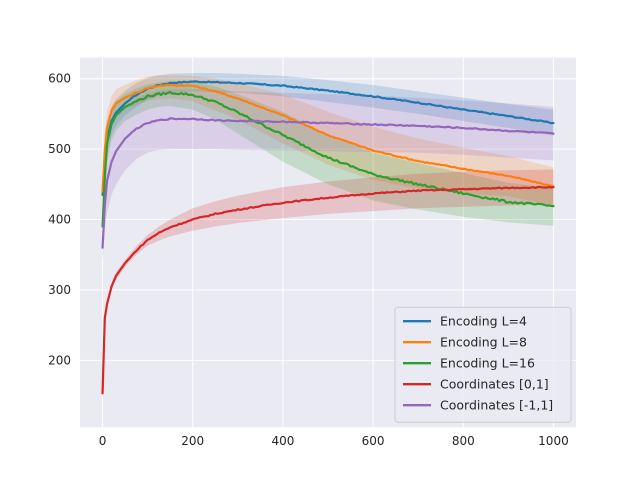 This screenshot has width=640, height=480. I want to click on x-tick-label: 400, so click(282, 441).